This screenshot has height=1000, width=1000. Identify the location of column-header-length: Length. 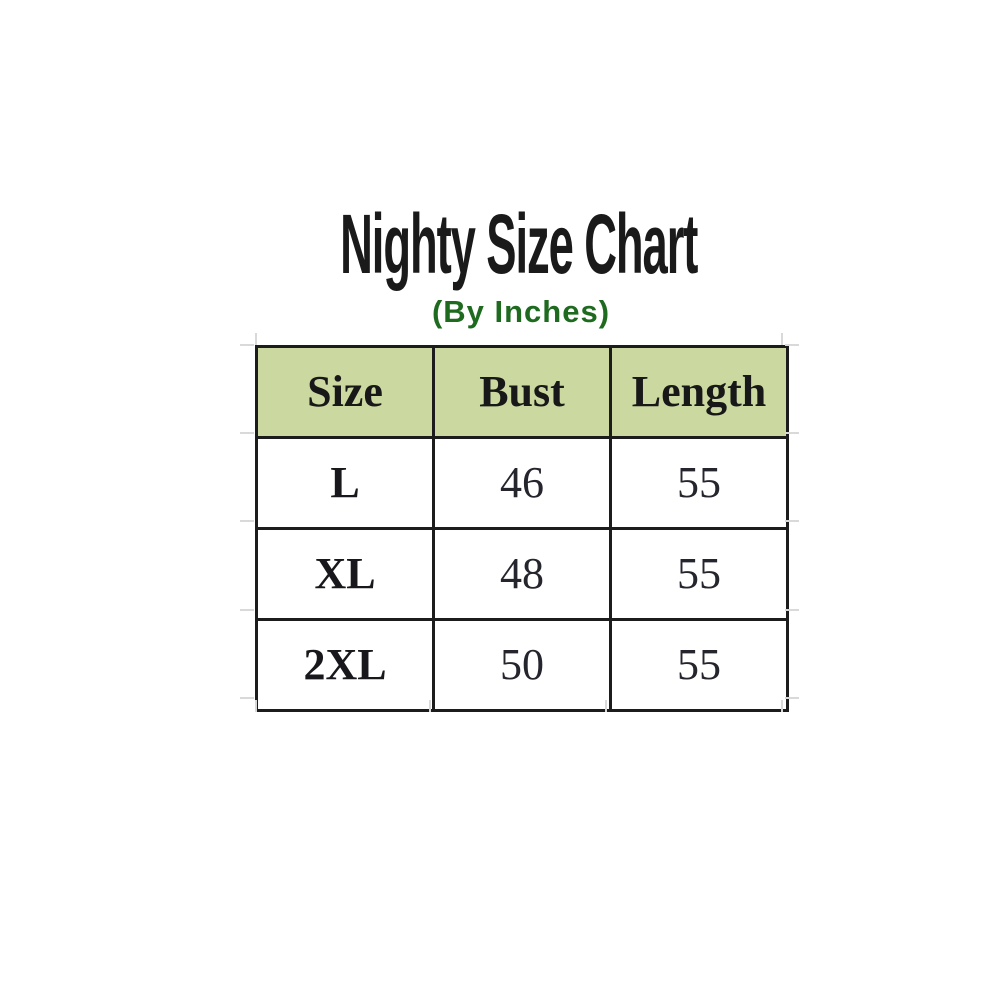
(699, 392).